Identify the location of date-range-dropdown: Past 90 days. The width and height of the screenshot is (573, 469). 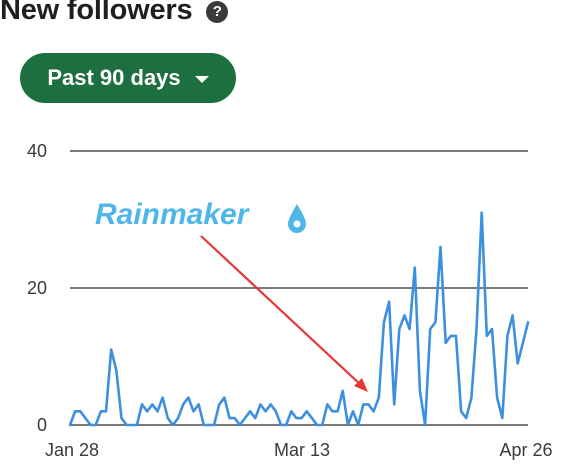
(128, 78).